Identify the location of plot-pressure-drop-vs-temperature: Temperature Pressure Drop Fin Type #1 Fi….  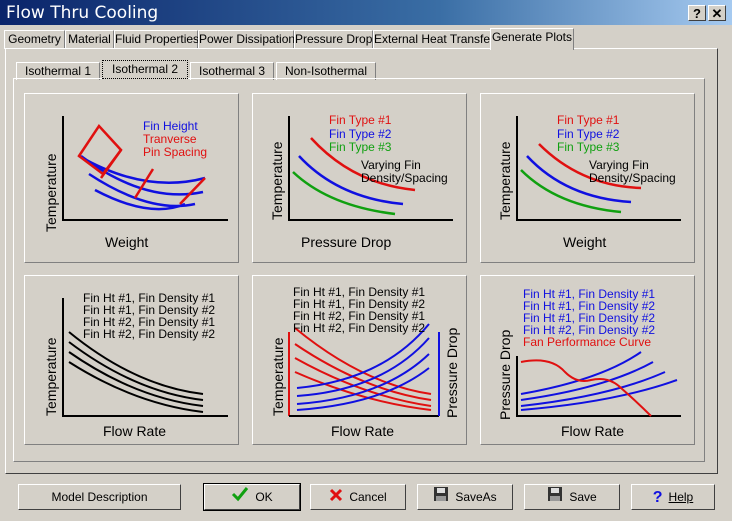
(359, 178).